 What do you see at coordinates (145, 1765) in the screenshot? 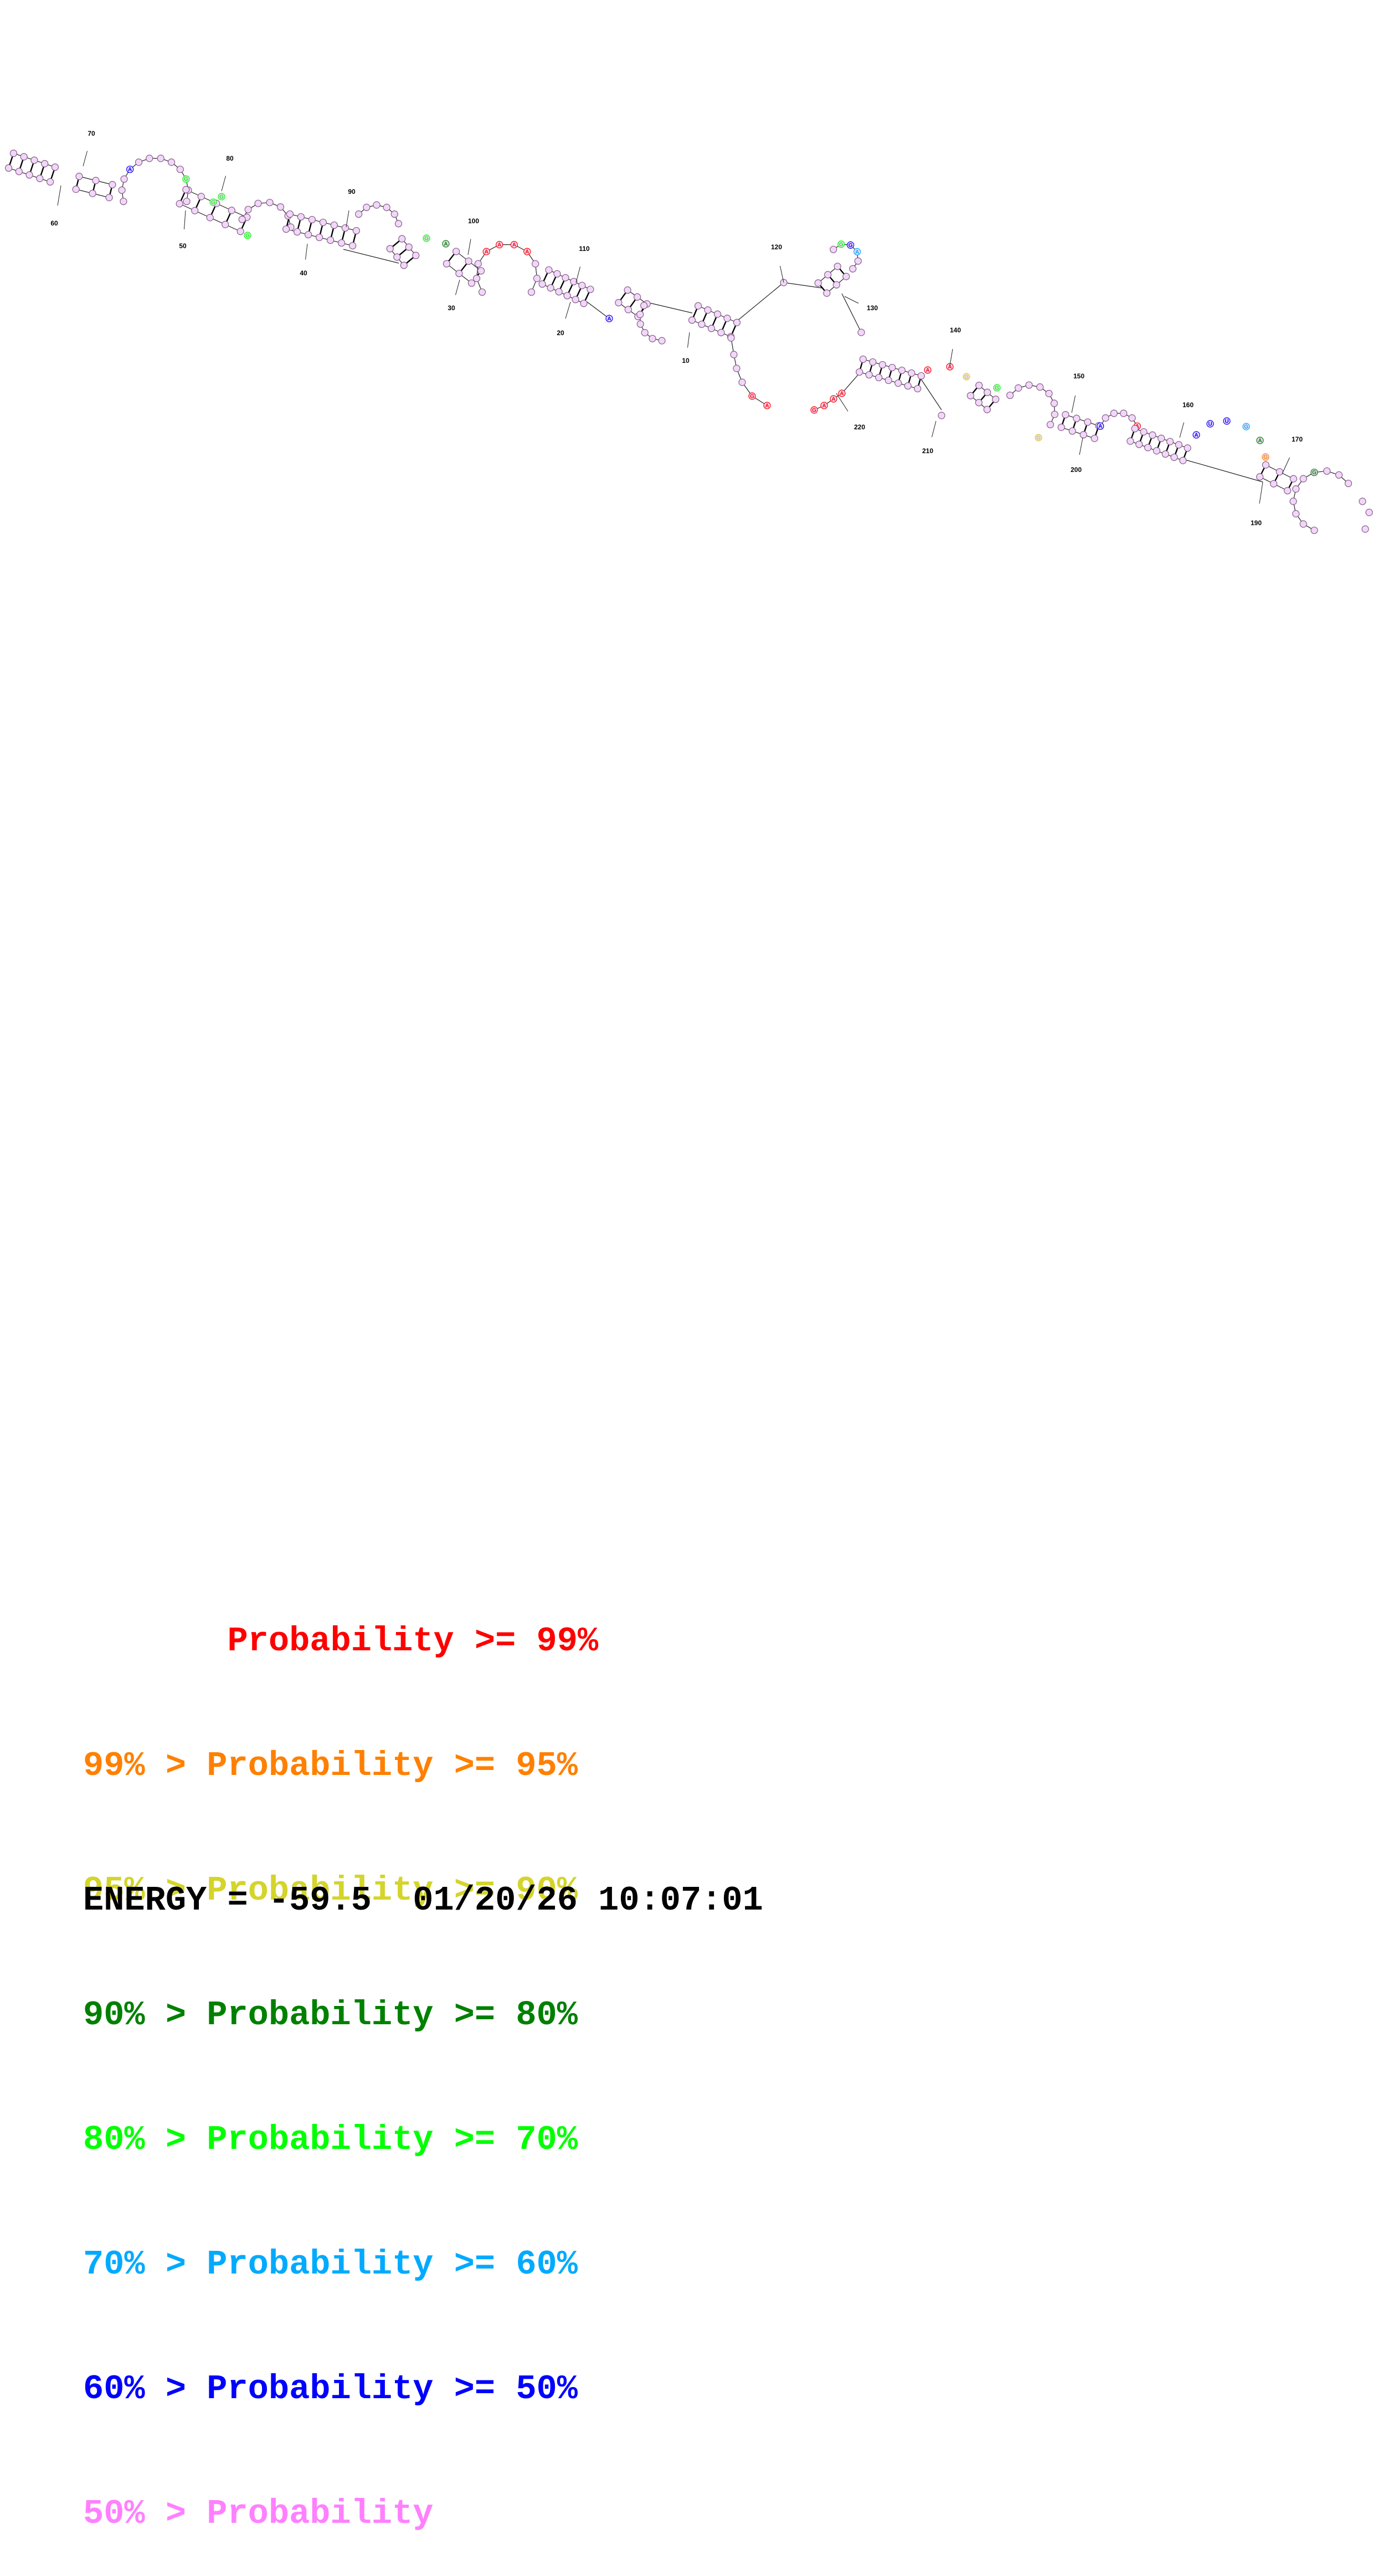
I see `legend-prefix: 99% >` at bounding box center [145, 1765].